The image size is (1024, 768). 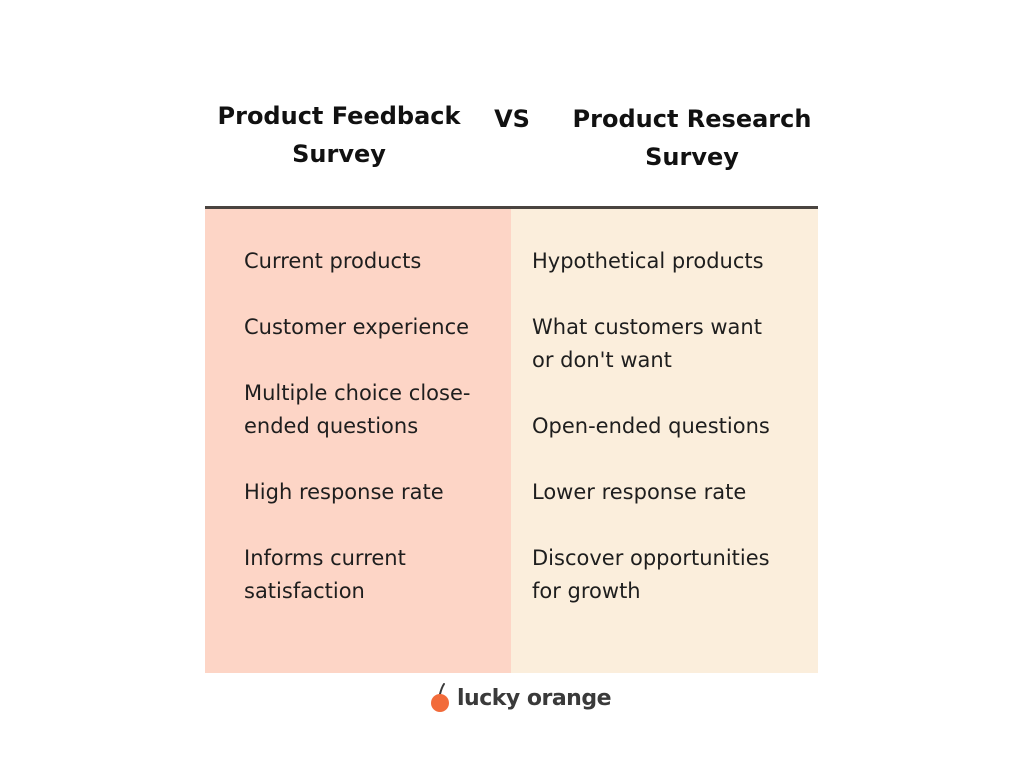 I want to click on lucky-orange-logo: lucky orange, so click(x=521, y=698).